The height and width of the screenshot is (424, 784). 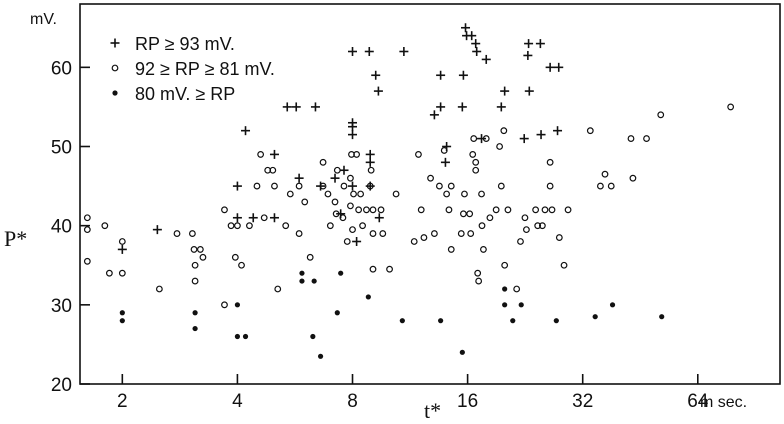 I want to click on legend: RP ≥ 93 mV. 92 ≥ RP ≥ 81 mV. 80 mV. ≥ RP, so click(x=192, y=69).